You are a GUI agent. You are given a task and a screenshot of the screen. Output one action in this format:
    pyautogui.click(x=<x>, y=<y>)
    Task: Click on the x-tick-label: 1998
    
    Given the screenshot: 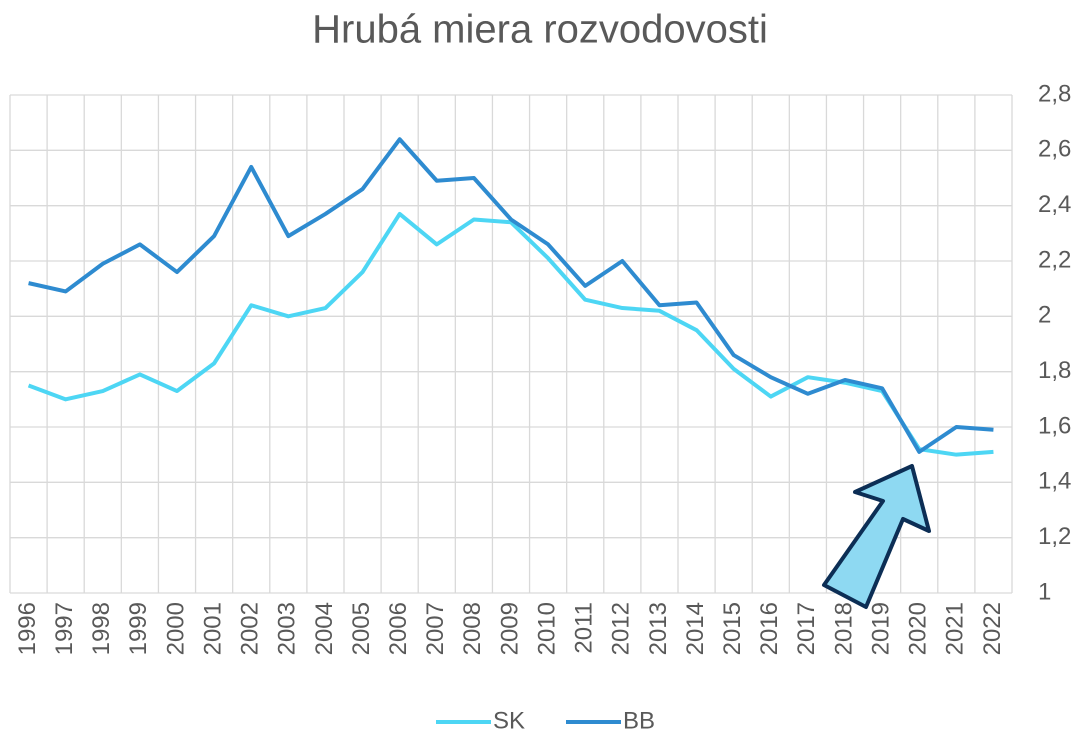 What is the action you would take?
    pyautogui.click(x=101, y=628)
    